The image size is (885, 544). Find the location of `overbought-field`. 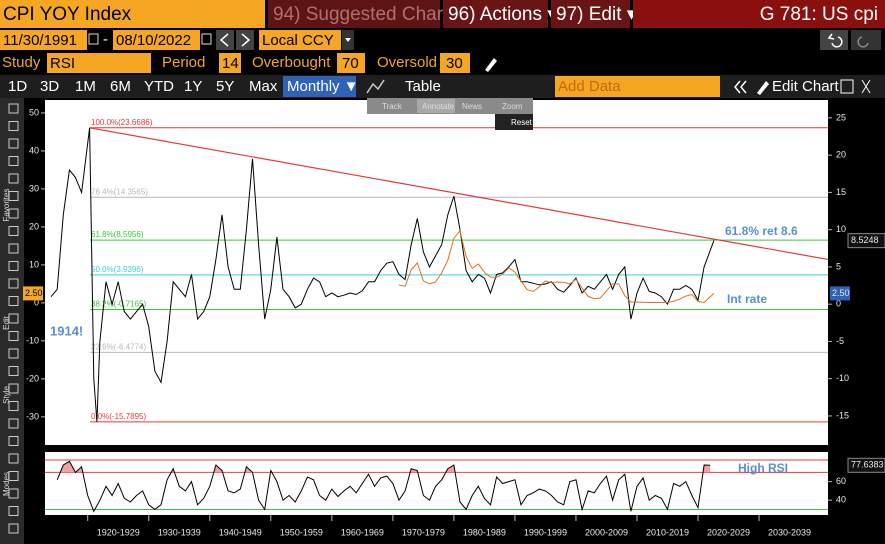

overbought-field is located at coordinates (351, 63).